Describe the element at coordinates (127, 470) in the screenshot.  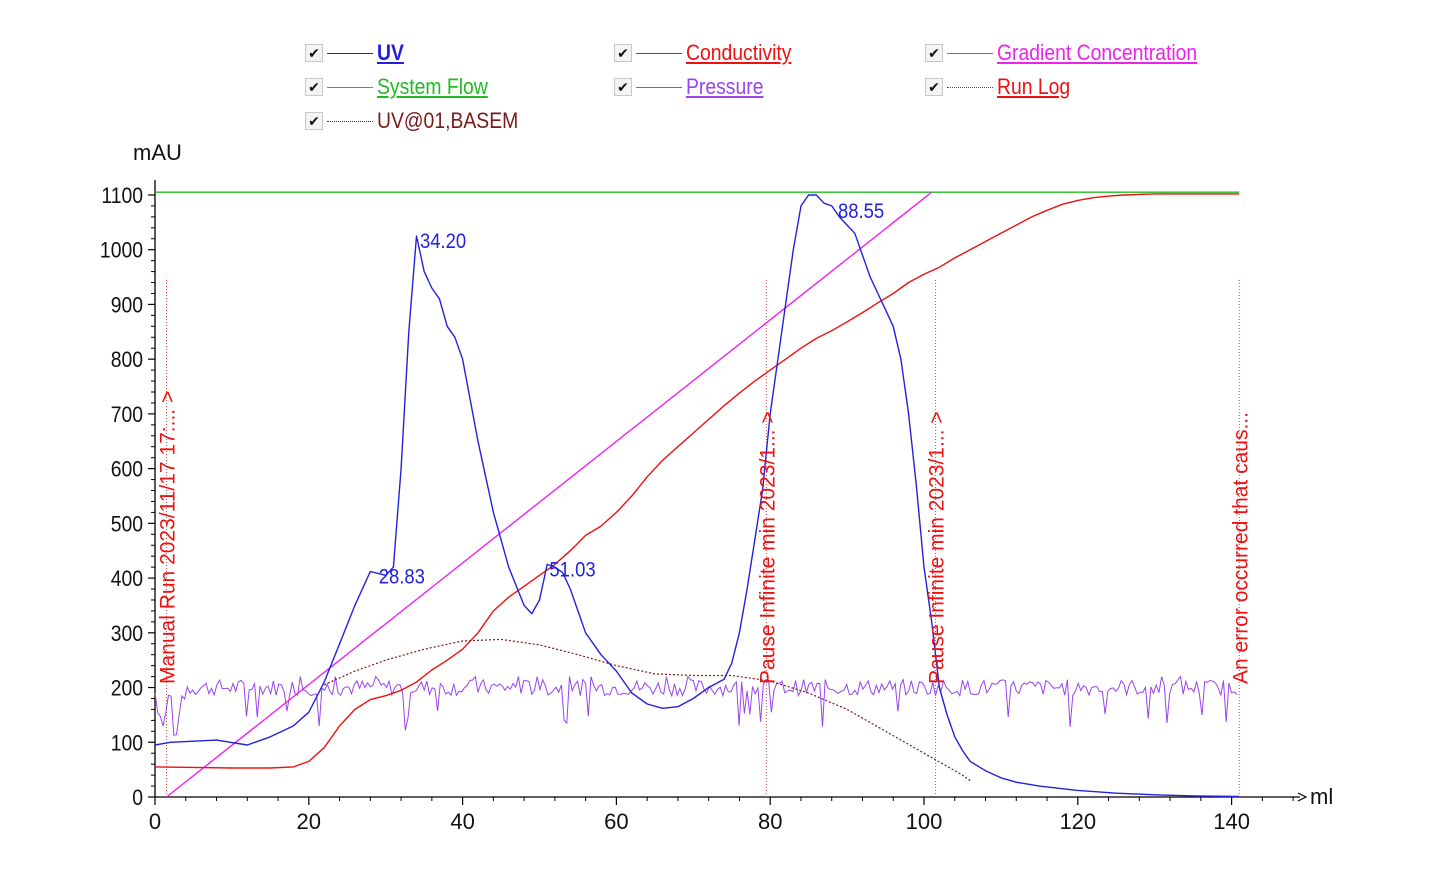
I see `y-tick-label: 600` at that location.